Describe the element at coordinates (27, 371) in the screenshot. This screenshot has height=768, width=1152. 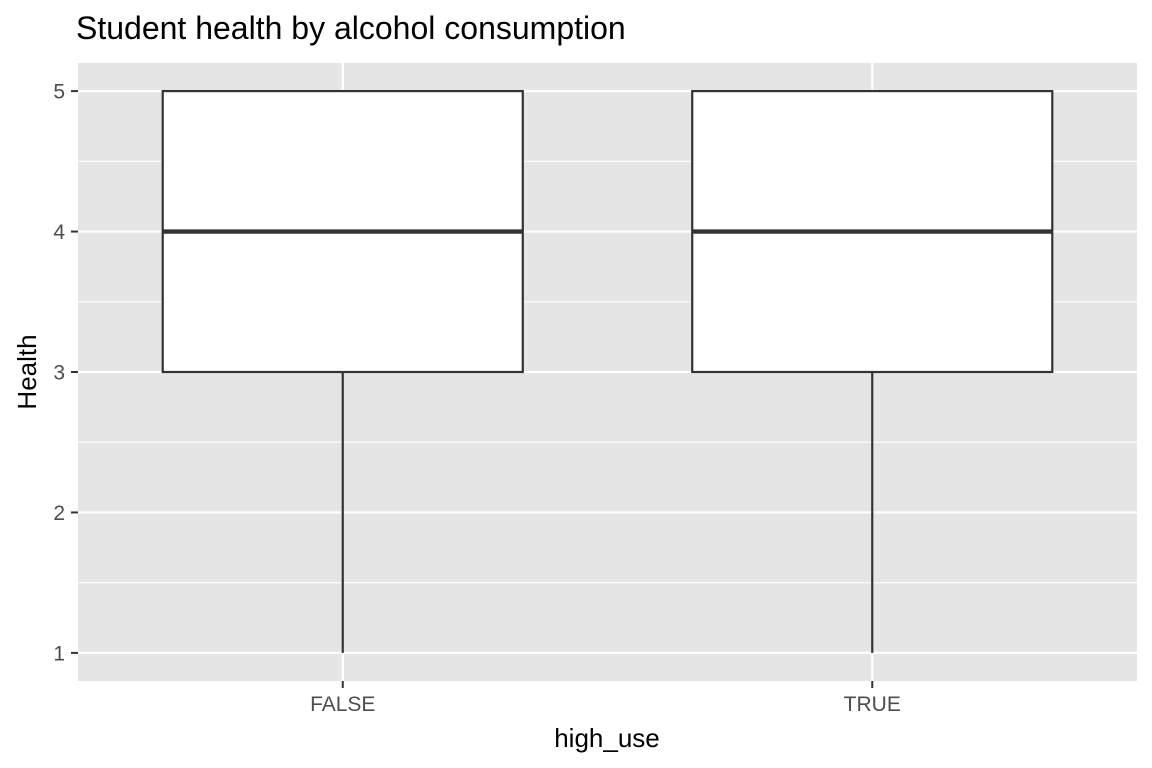
I see `y-axis-title: Health` at that location.